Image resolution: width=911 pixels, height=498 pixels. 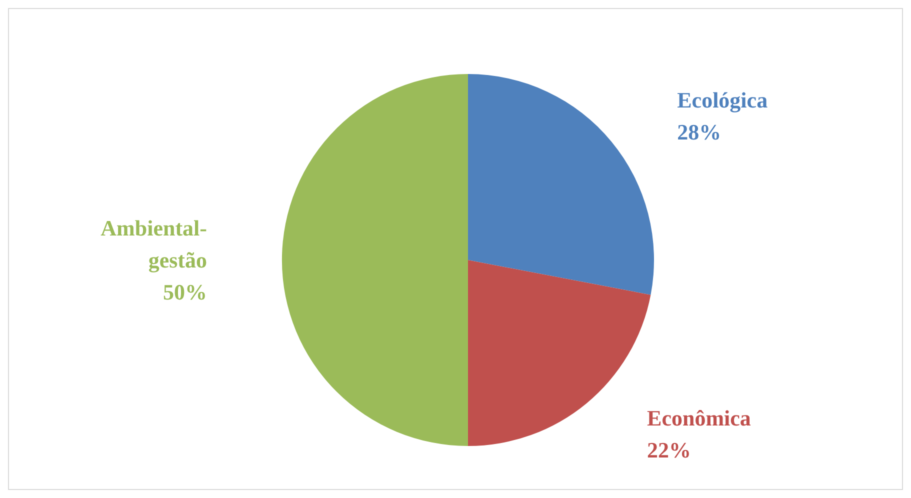 I want to click on slice-label: Ambiental- gestão, so click(x=153, y=244).